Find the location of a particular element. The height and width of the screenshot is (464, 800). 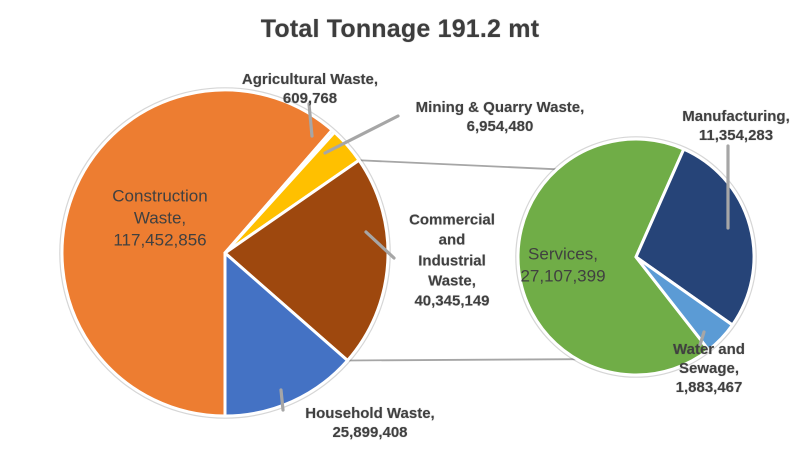

pie-slice-commercial-and-industrial-waste is located at coordinates (306, 260).